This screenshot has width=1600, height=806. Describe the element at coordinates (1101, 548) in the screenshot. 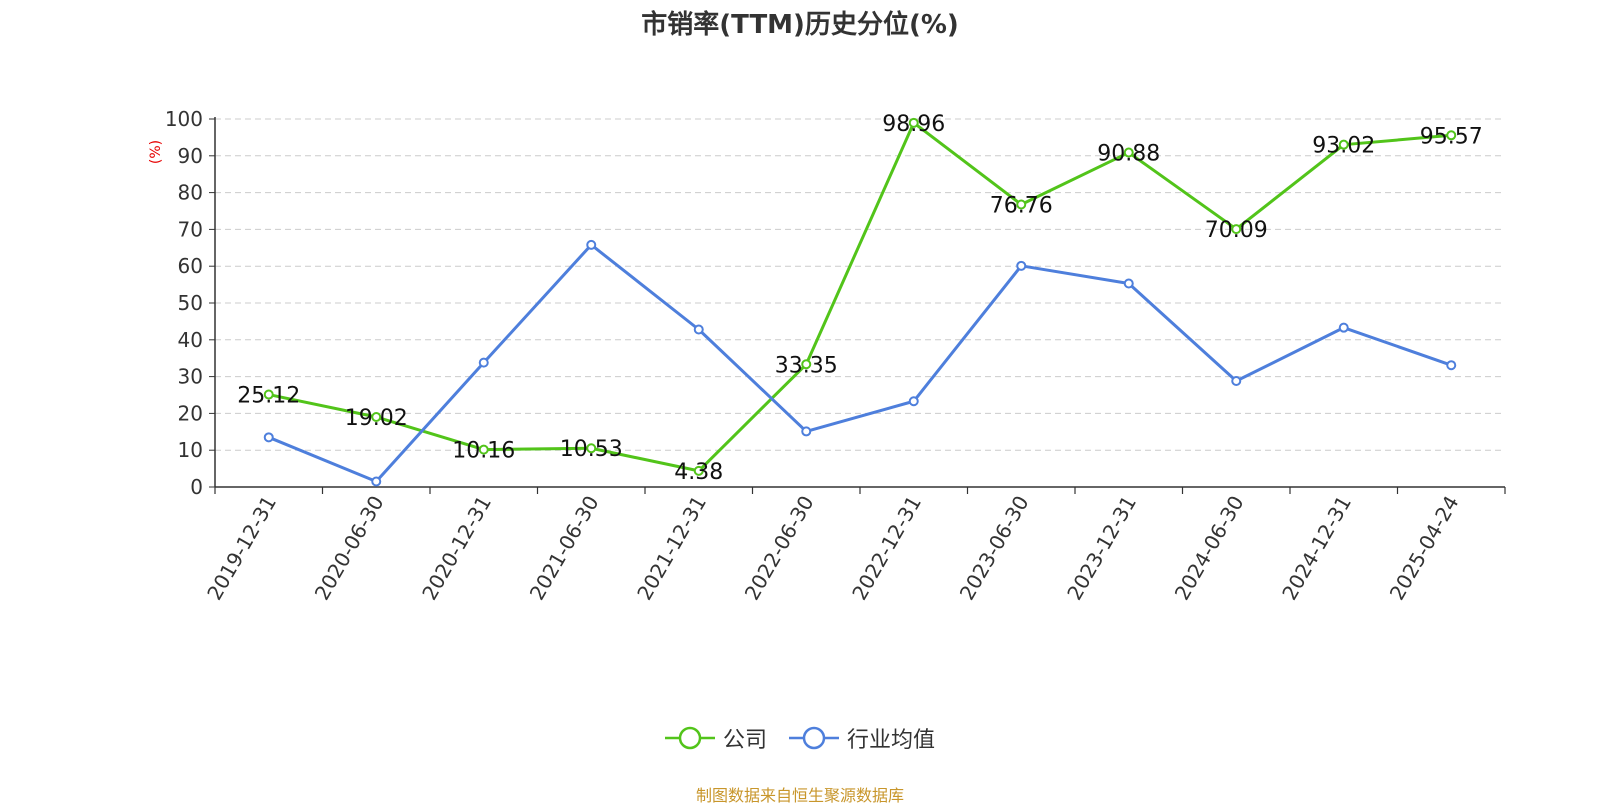

I see `x-tick-label: 2023-12-31` at that location.